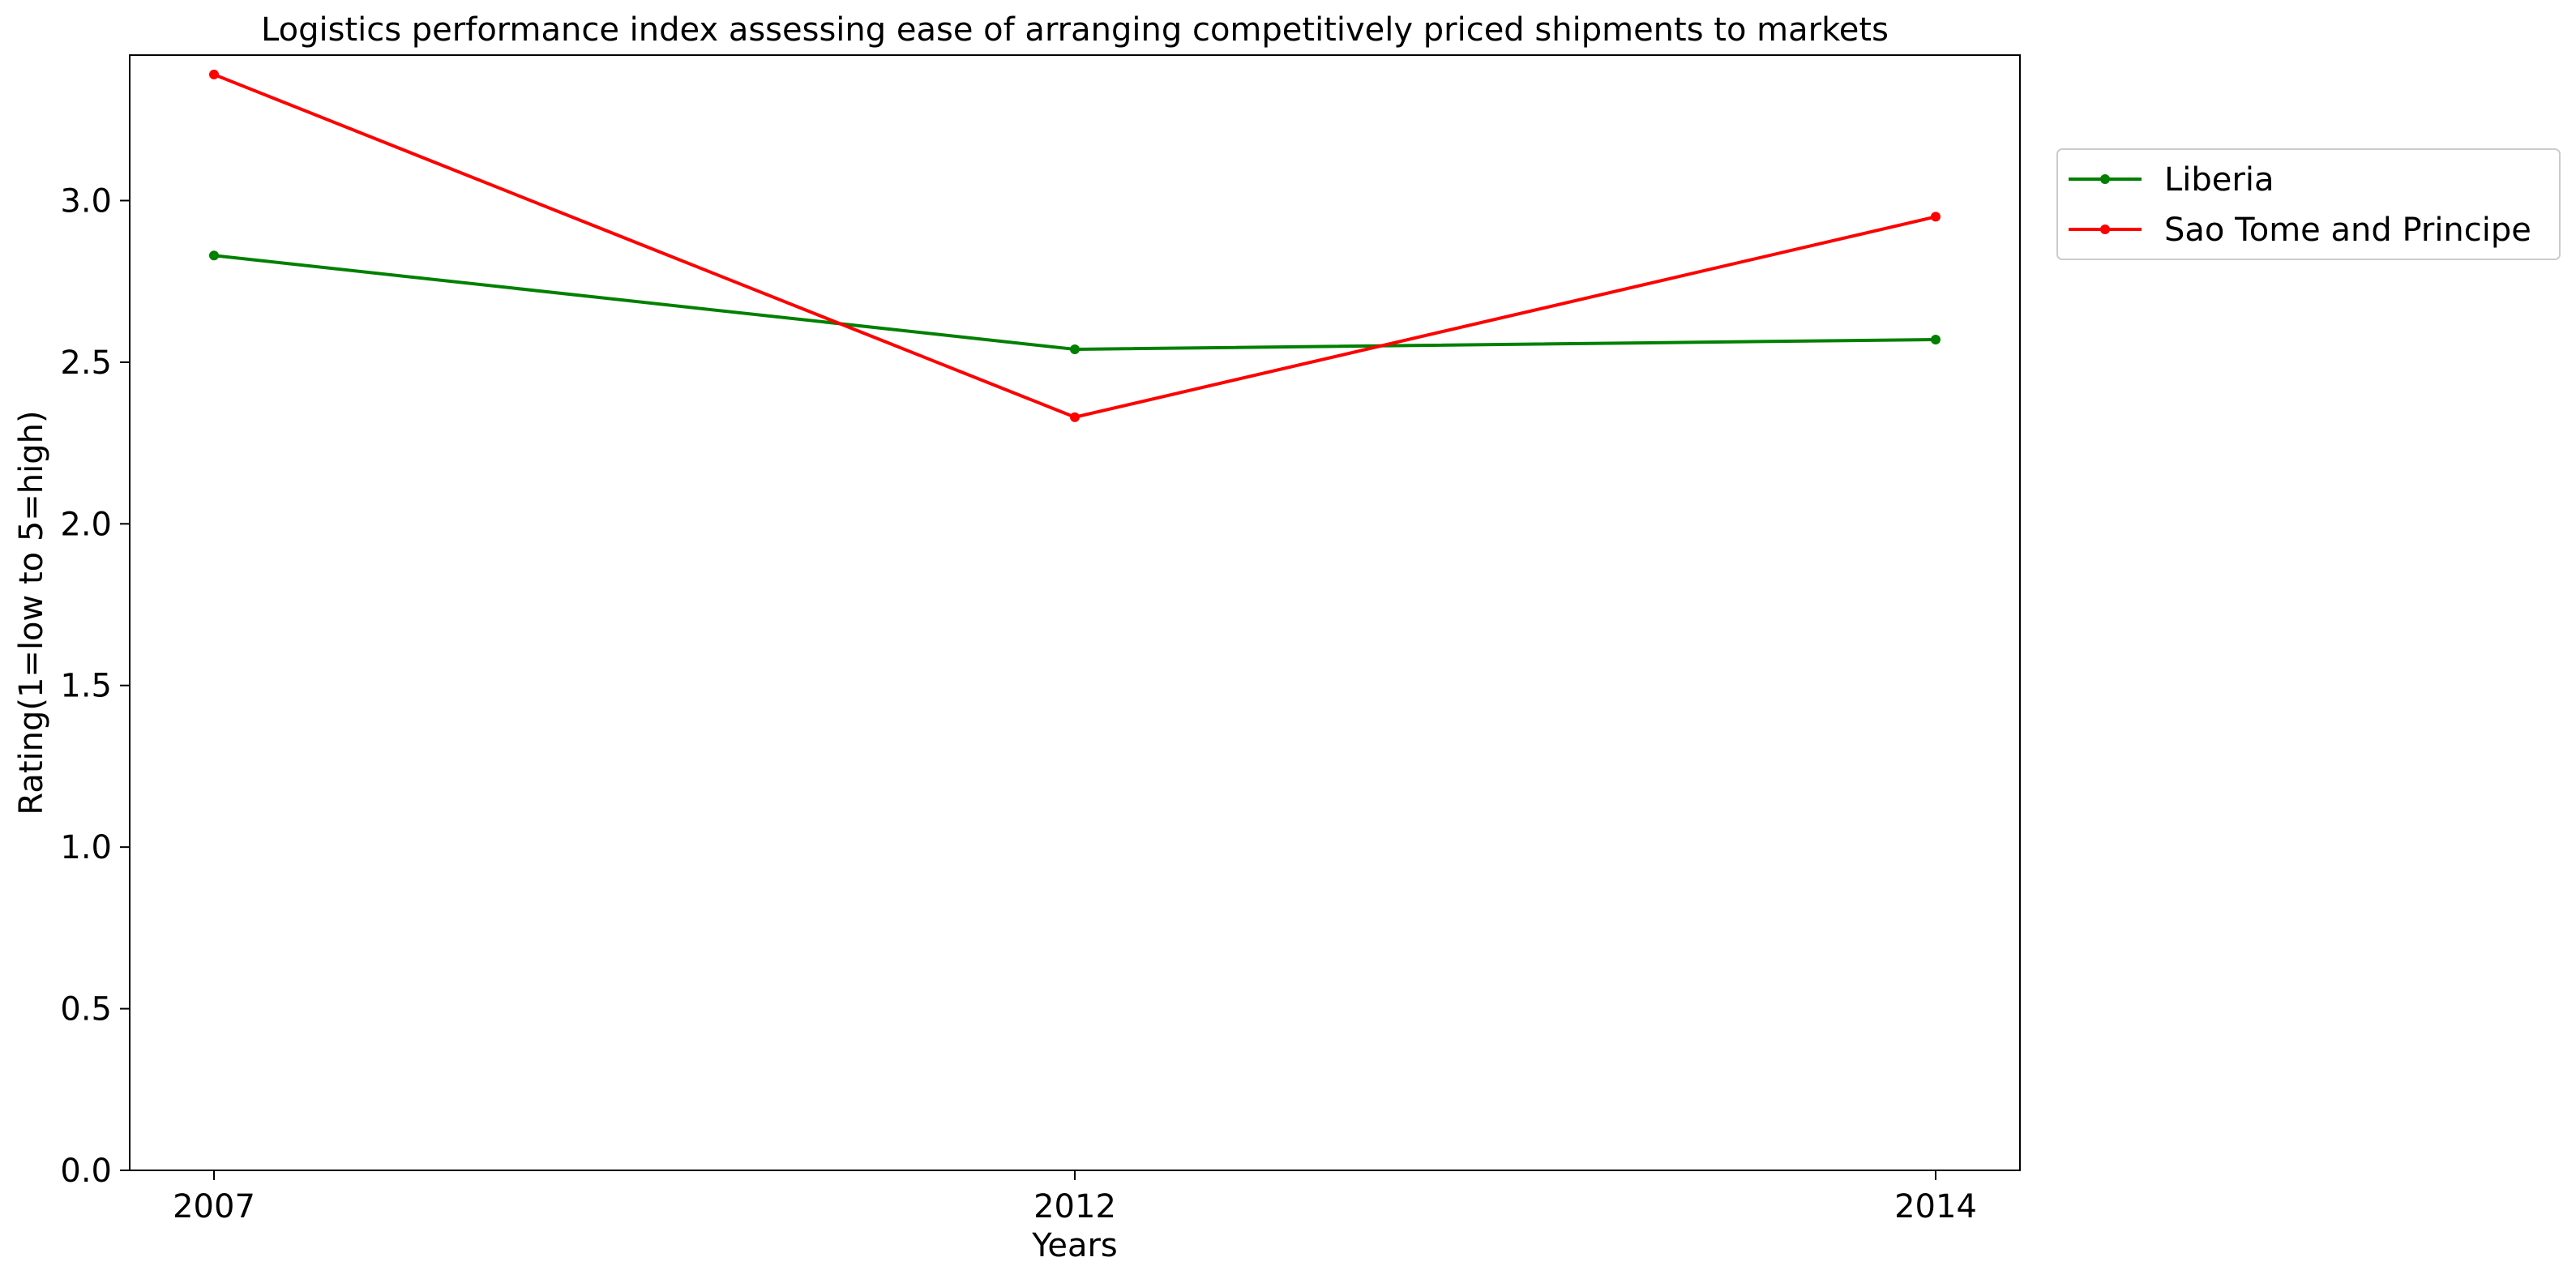 Image resolution: width=2576 pixels, height=1283 pixels. Describe the element at coordinates (2347, 230) in the screenshot. I see `legend-label: Sao Tome and Principe` at that location.